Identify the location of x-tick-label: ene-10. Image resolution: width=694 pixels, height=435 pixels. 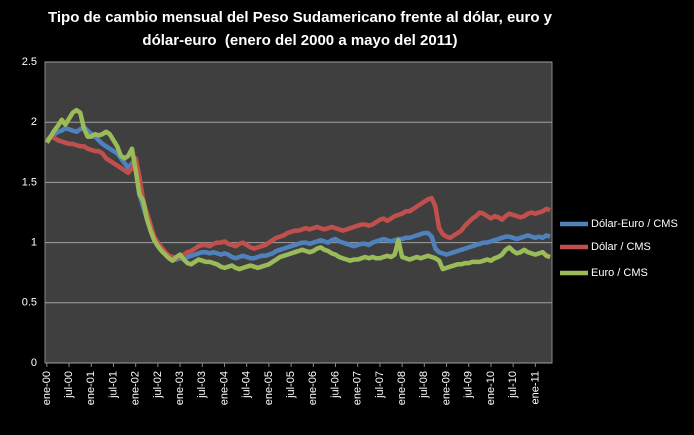
(491, 388).